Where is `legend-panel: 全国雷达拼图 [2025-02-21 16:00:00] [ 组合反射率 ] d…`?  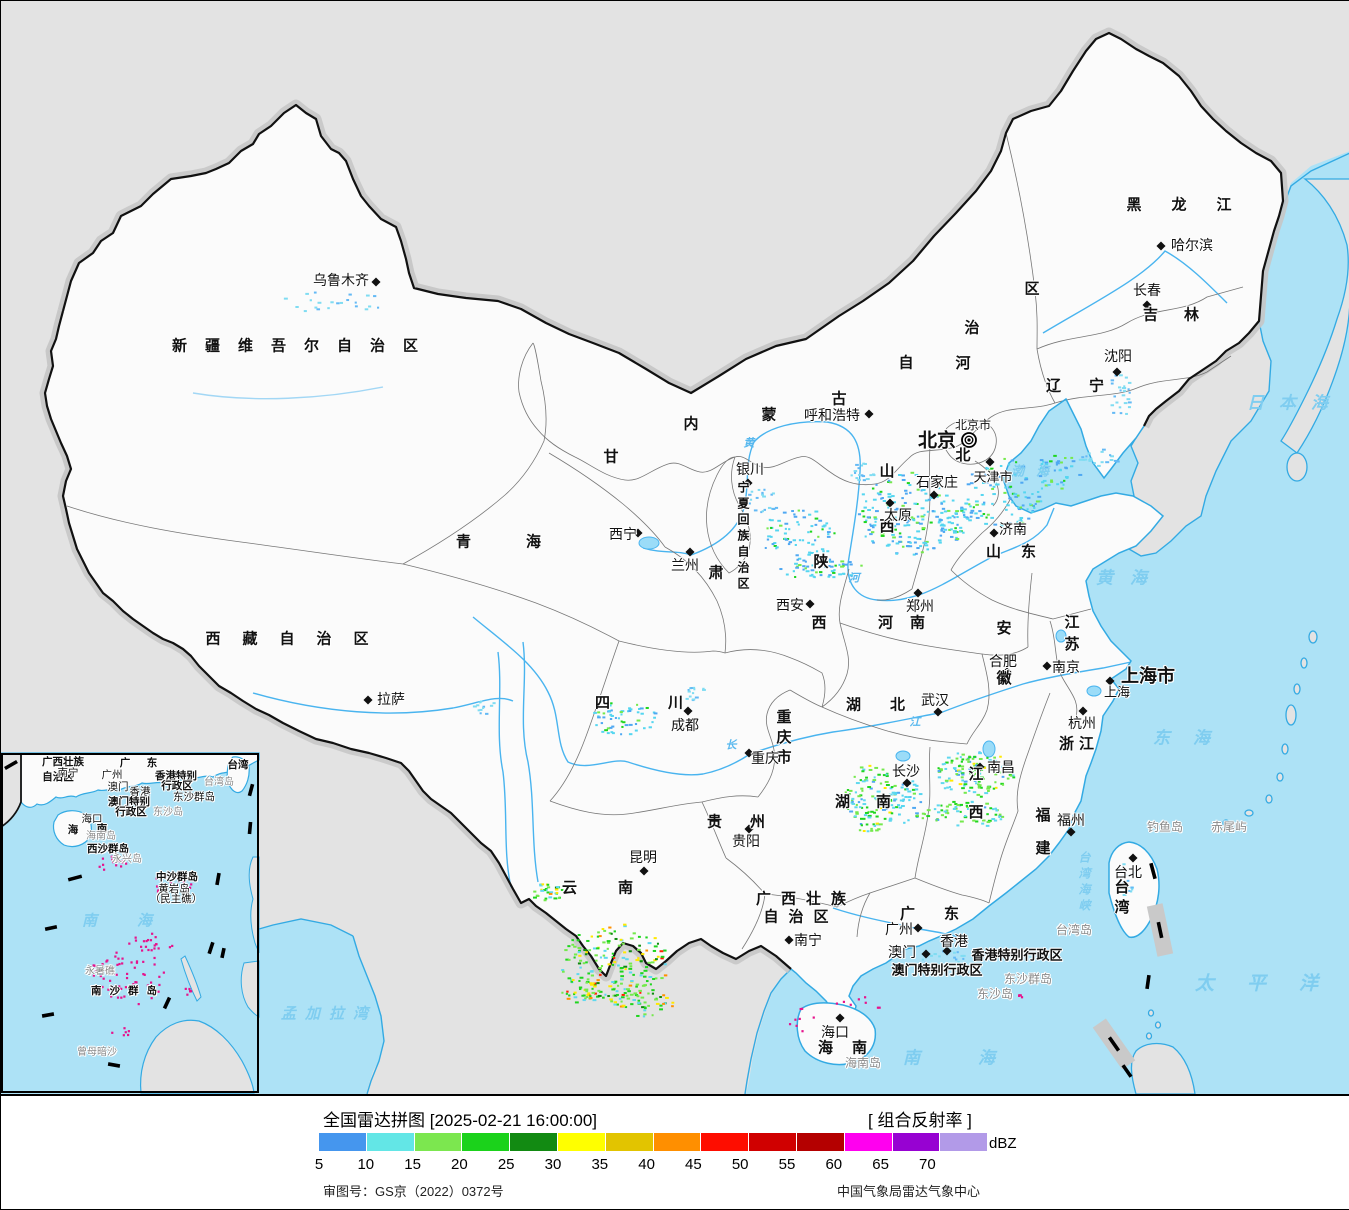 legend-panel: 全国雷达拼图 [2025-02-21 16:00:00] [ 组合反射率 ] d… is located at coordinates (675, 1151).